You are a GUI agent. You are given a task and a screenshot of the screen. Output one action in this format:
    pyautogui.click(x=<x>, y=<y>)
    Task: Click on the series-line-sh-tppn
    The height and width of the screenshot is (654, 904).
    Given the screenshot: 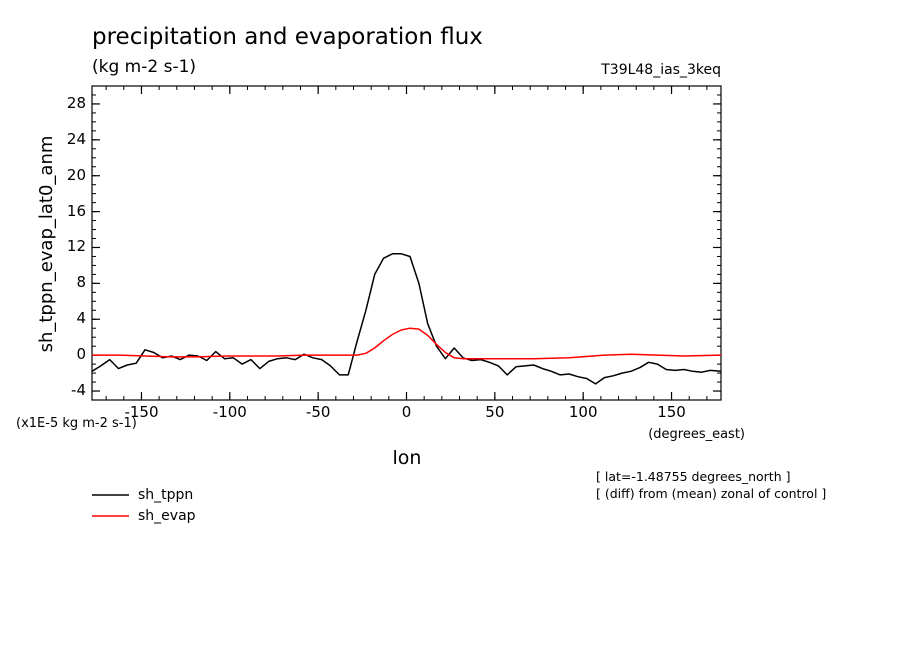 What is the action you would take?
    pyautogui.click(x=406, y=319)
    